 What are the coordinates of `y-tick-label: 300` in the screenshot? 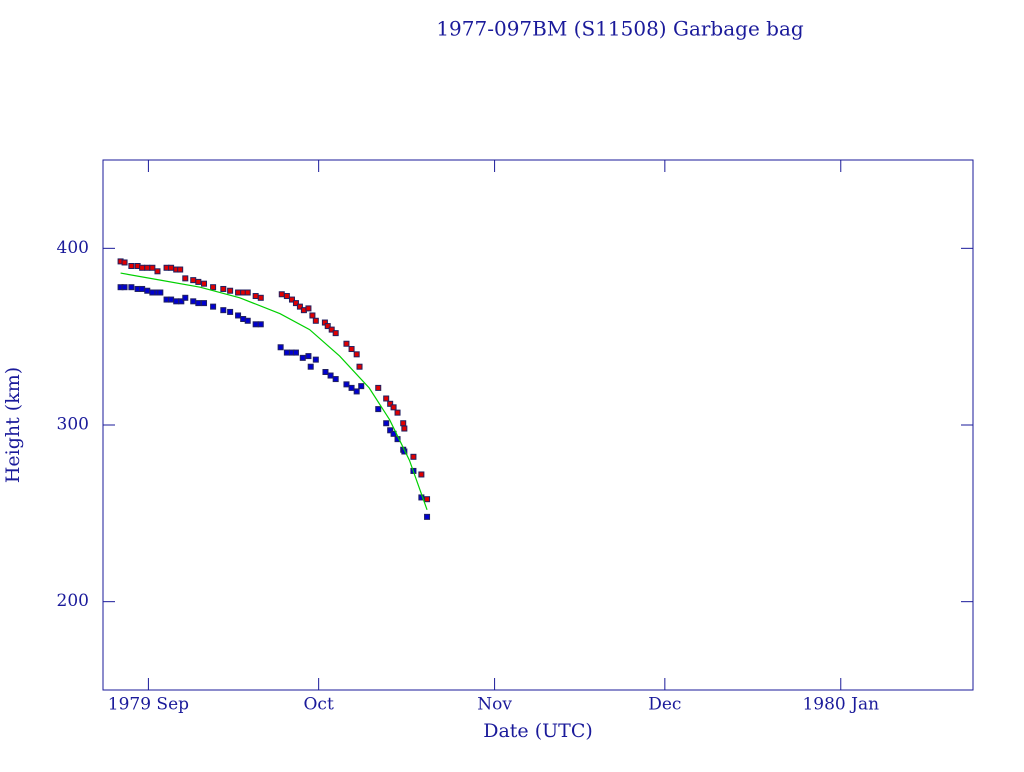 It's located at (73, 425).